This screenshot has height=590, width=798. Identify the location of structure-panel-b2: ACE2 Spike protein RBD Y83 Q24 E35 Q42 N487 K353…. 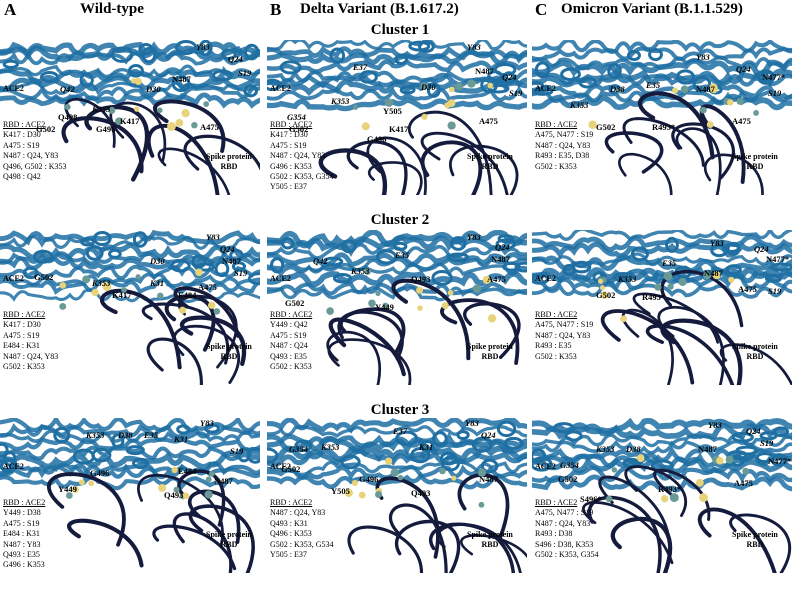
(397, 307).